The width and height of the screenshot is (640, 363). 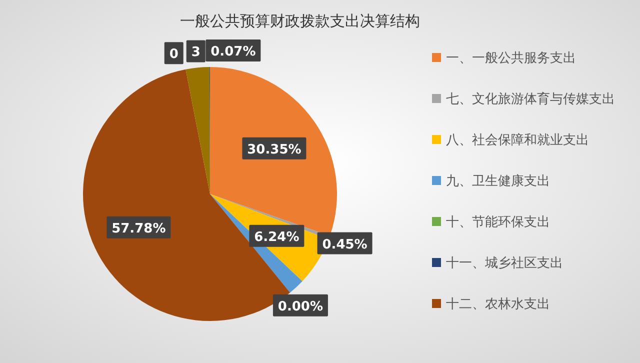 I want to click on data-label: 6.24%, so click(x=277, y=237).